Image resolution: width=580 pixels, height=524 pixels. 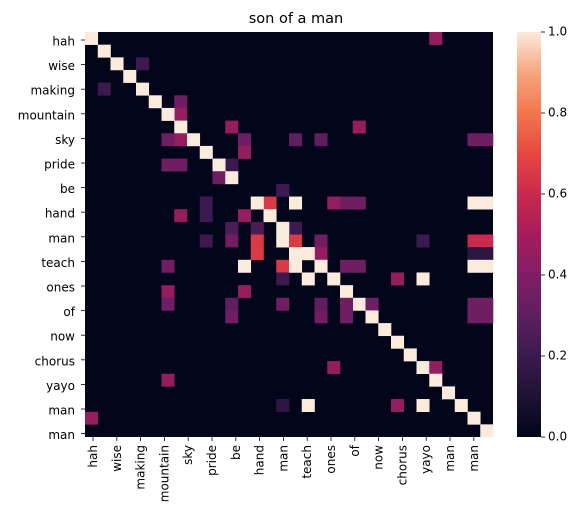 I want to click on column-tick-label: now, so click(x=379, y=457).